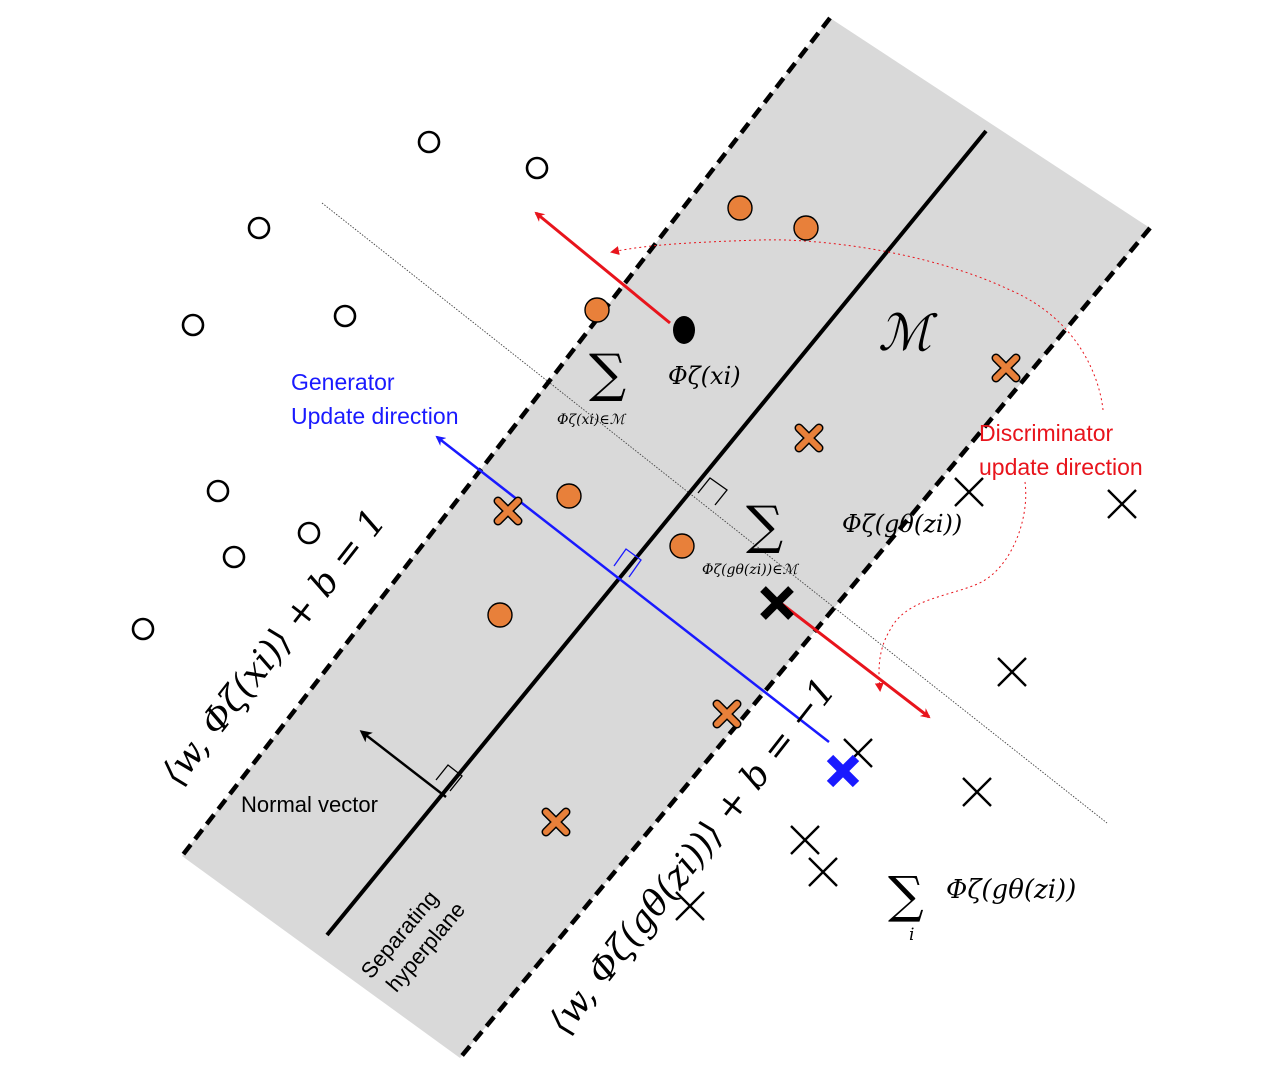 This screenshot has height=1066, width=1266. What do you see at coordinates (751, 570) in the screenshot?
I see `sum-generated-subscript: Φζ(gθ(zi))∈ℳ` at bounding box center [751, 570].